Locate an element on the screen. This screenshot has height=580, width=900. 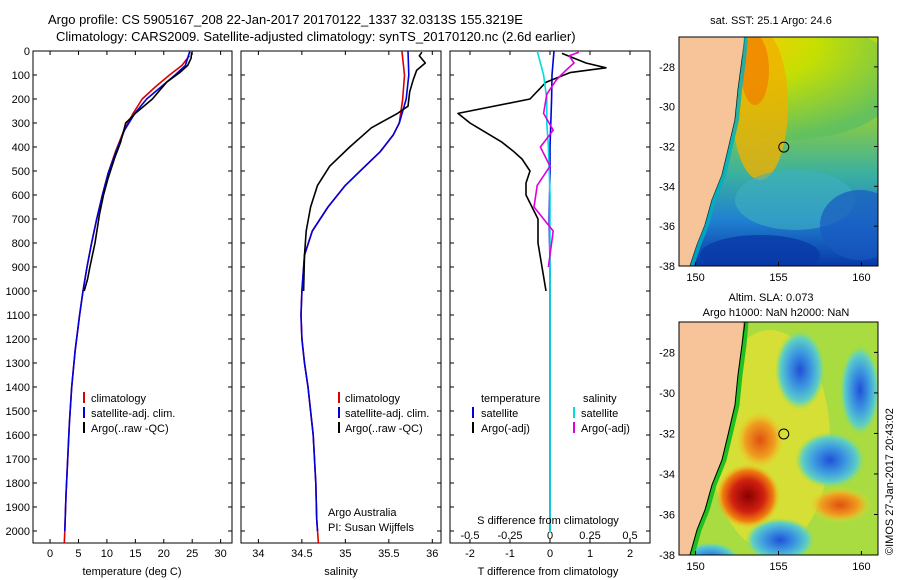
legend-swatch-t-argo is located at coordinates (473, 427).